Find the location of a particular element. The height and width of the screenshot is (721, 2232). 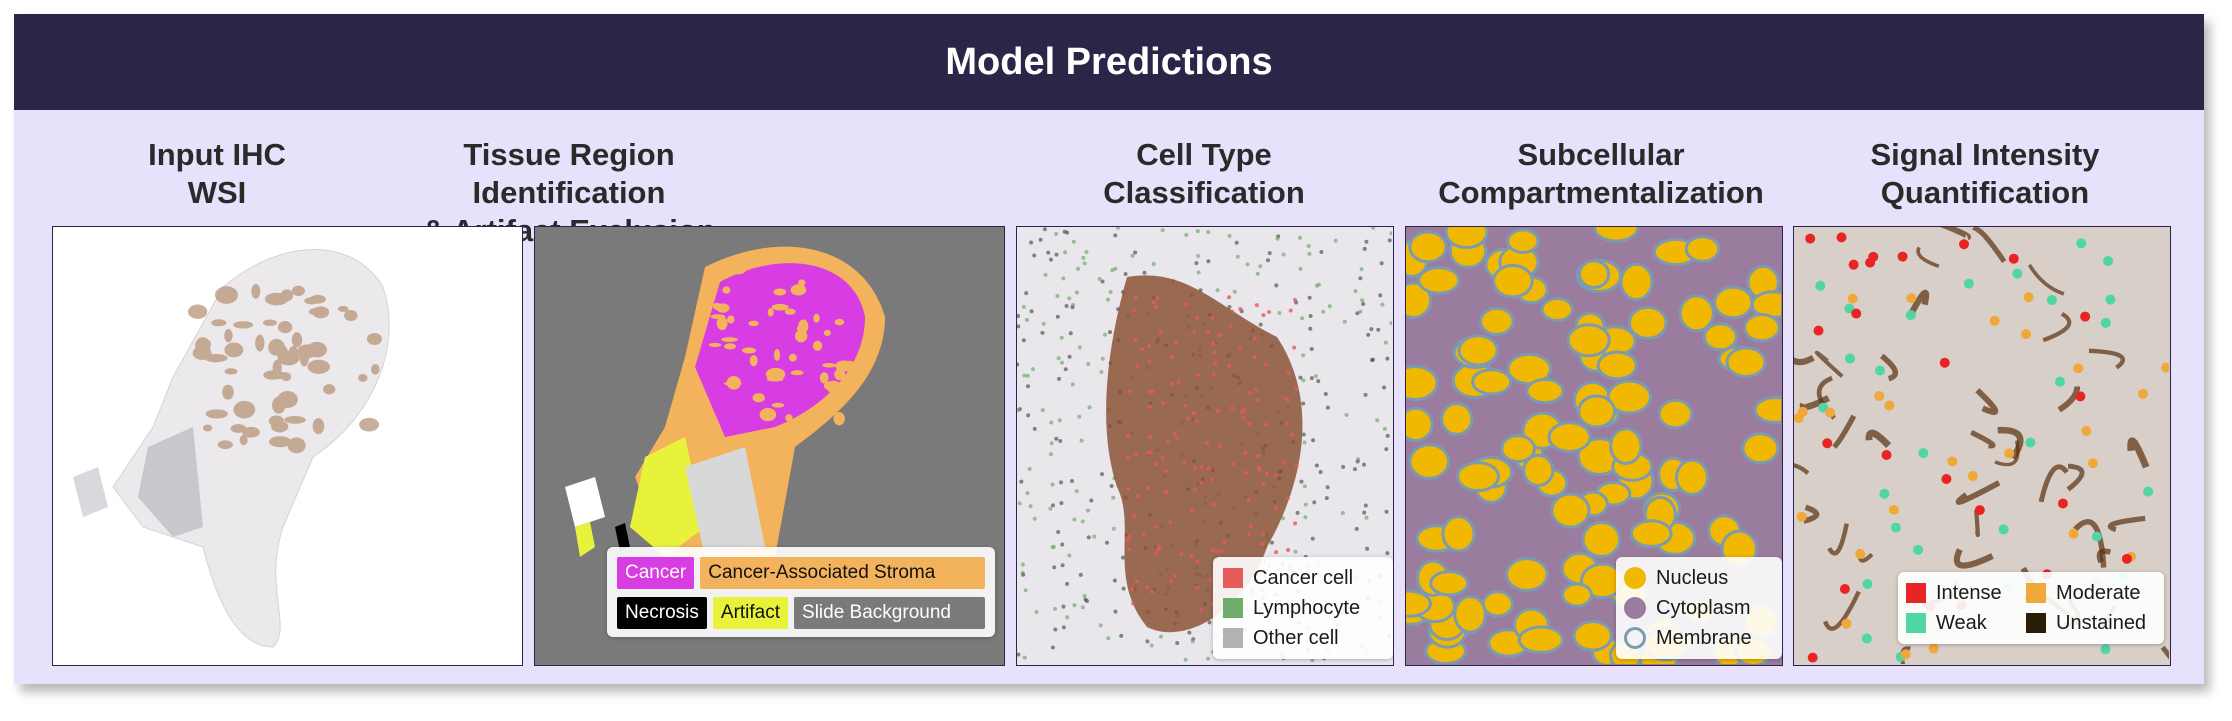

banner: Model Predictions is located at coordinates (1109, 62).